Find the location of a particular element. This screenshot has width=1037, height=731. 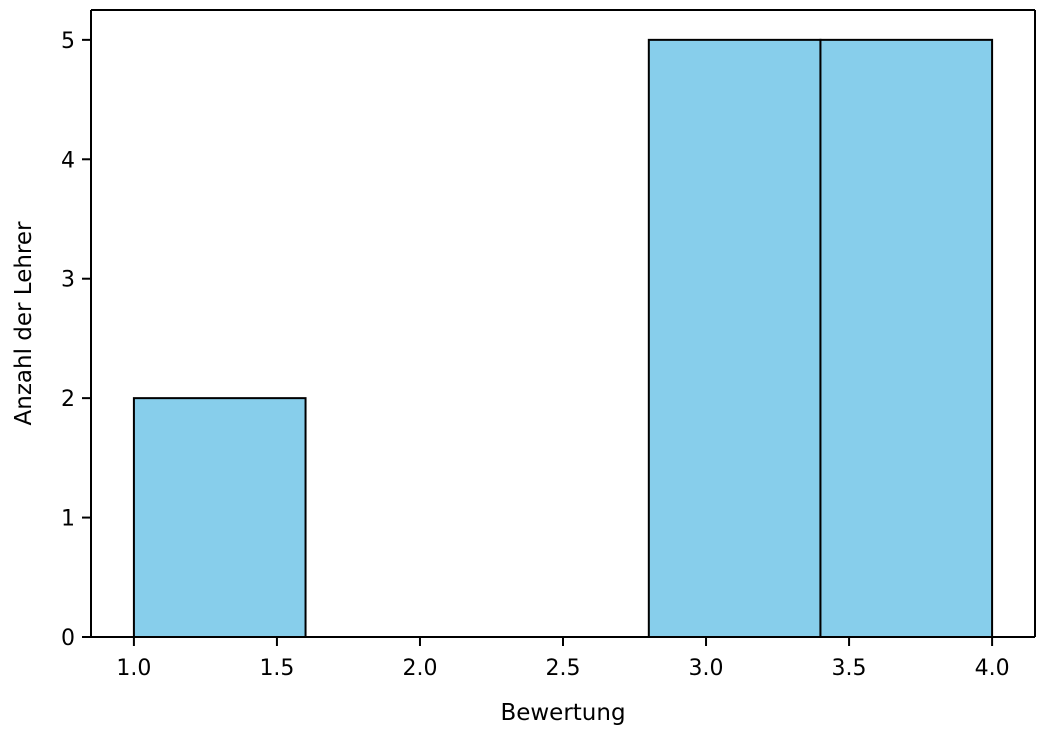

x-ticks-group: 1.0 1.5 2.0 2.5 3.0 3.5 4.0 is located at coordinates (563, 659).